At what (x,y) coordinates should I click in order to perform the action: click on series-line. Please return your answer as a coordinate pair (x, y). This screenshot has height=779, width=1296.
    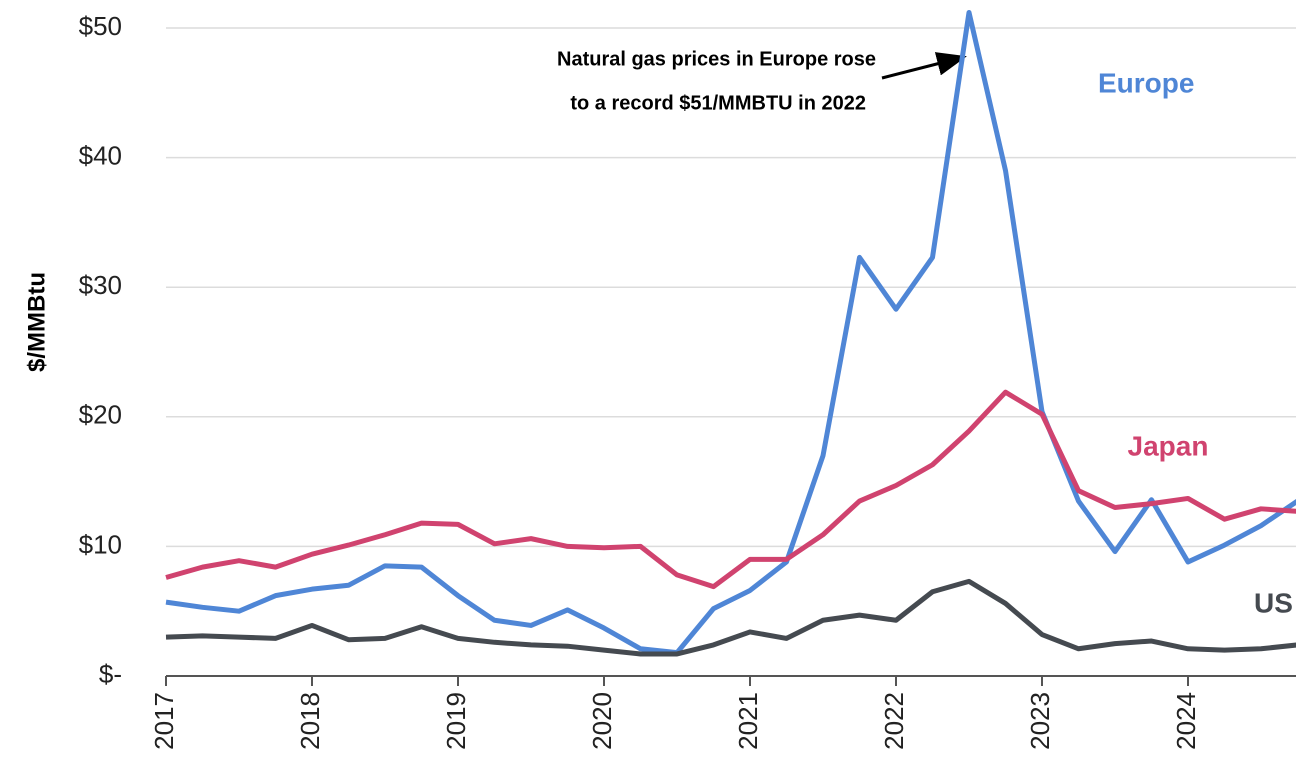
    Looking at the image, I should click on (730, 617).